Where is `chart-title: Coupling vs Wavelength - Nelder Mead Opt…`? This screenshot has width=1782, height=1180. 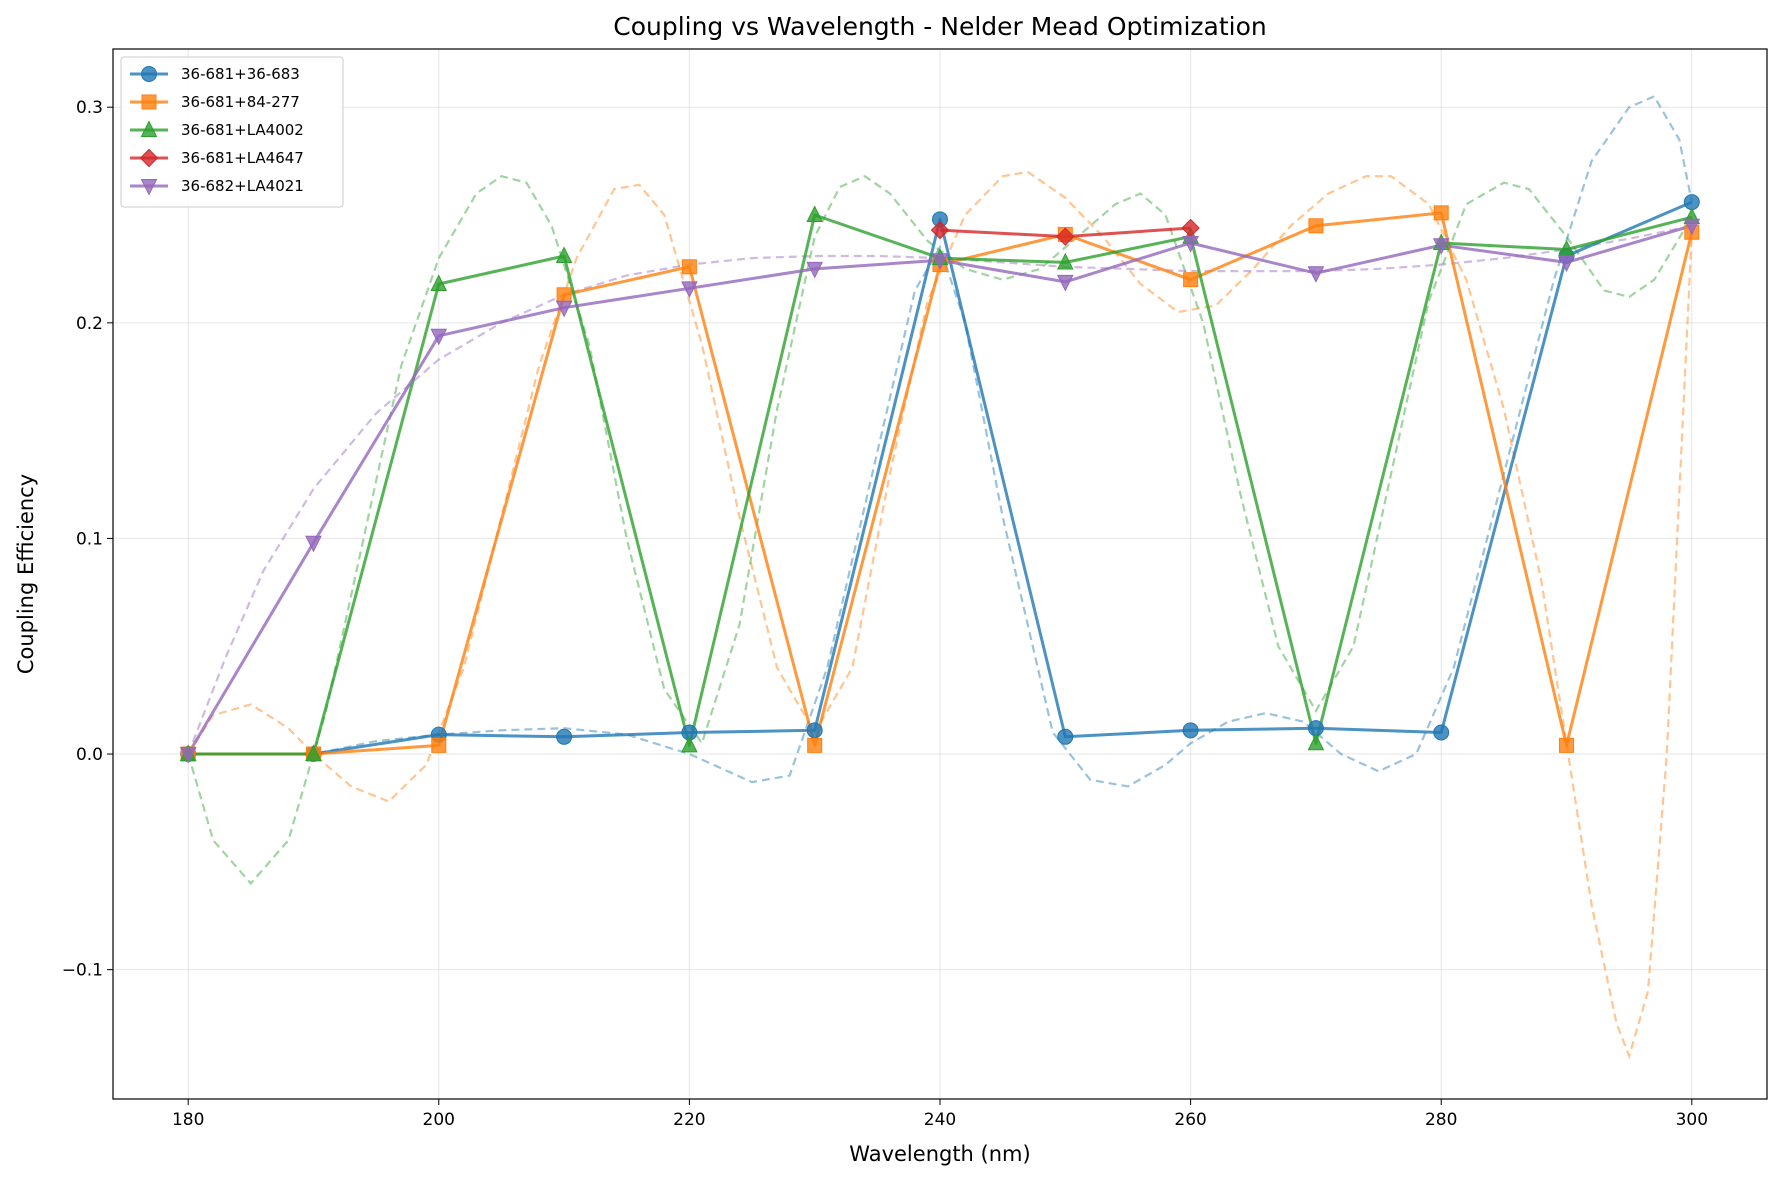 chart-title: Coupling vs Wavelength - Nelder Mead Opt… is located at coordinates (940, 26).